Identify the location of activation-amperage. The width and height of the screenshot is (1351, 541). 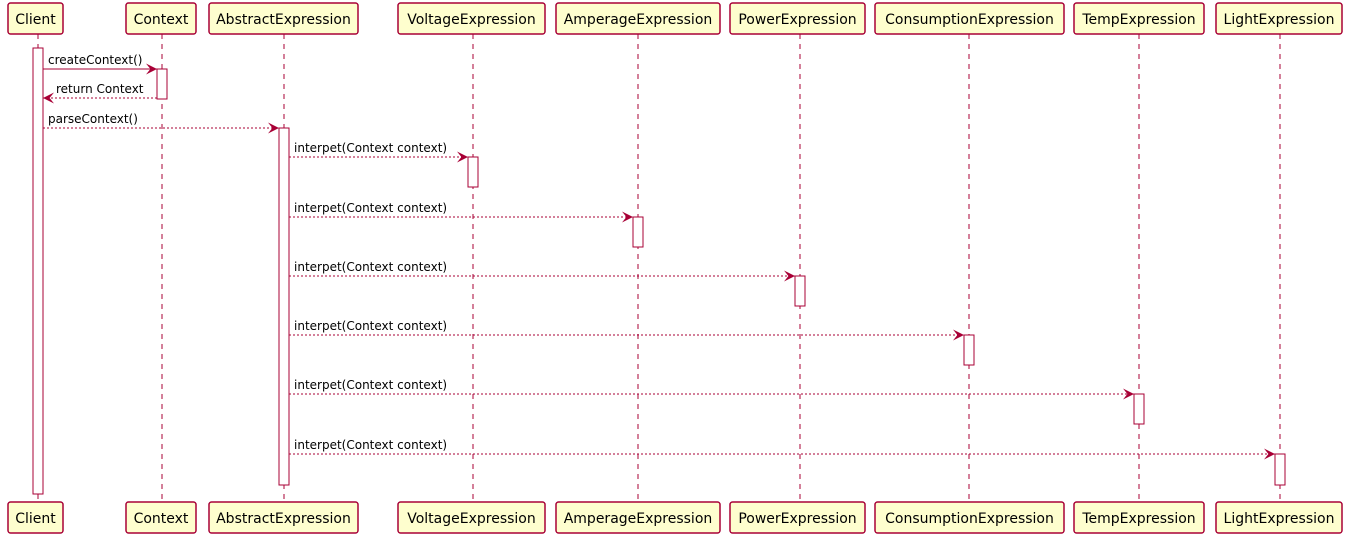
(638, 232).